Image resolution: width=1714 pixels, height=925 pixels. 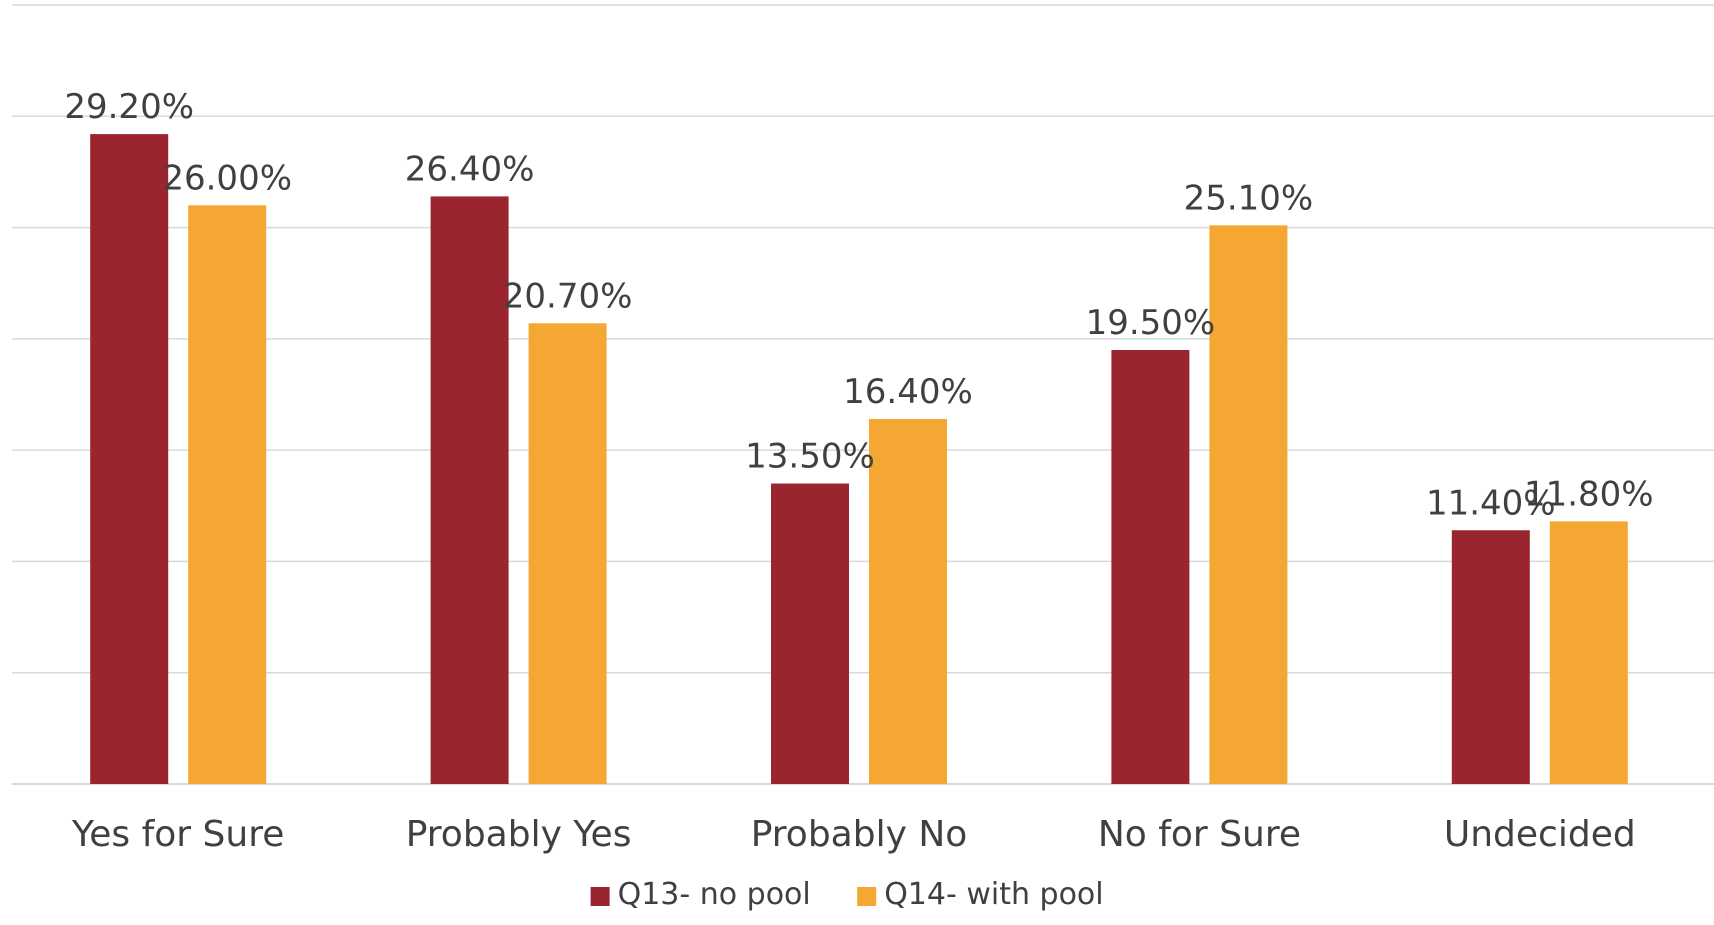 I want to click on data-label: 19.50%, so click(x=1151, y=323).